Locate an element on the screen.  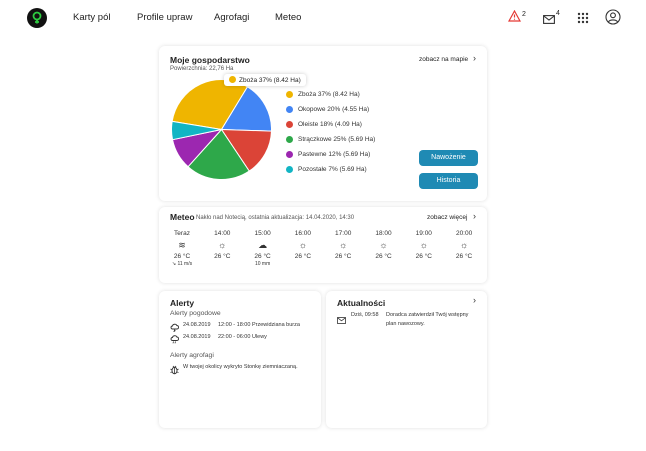
apps-grid-icon is located at coordinates (583, 20).